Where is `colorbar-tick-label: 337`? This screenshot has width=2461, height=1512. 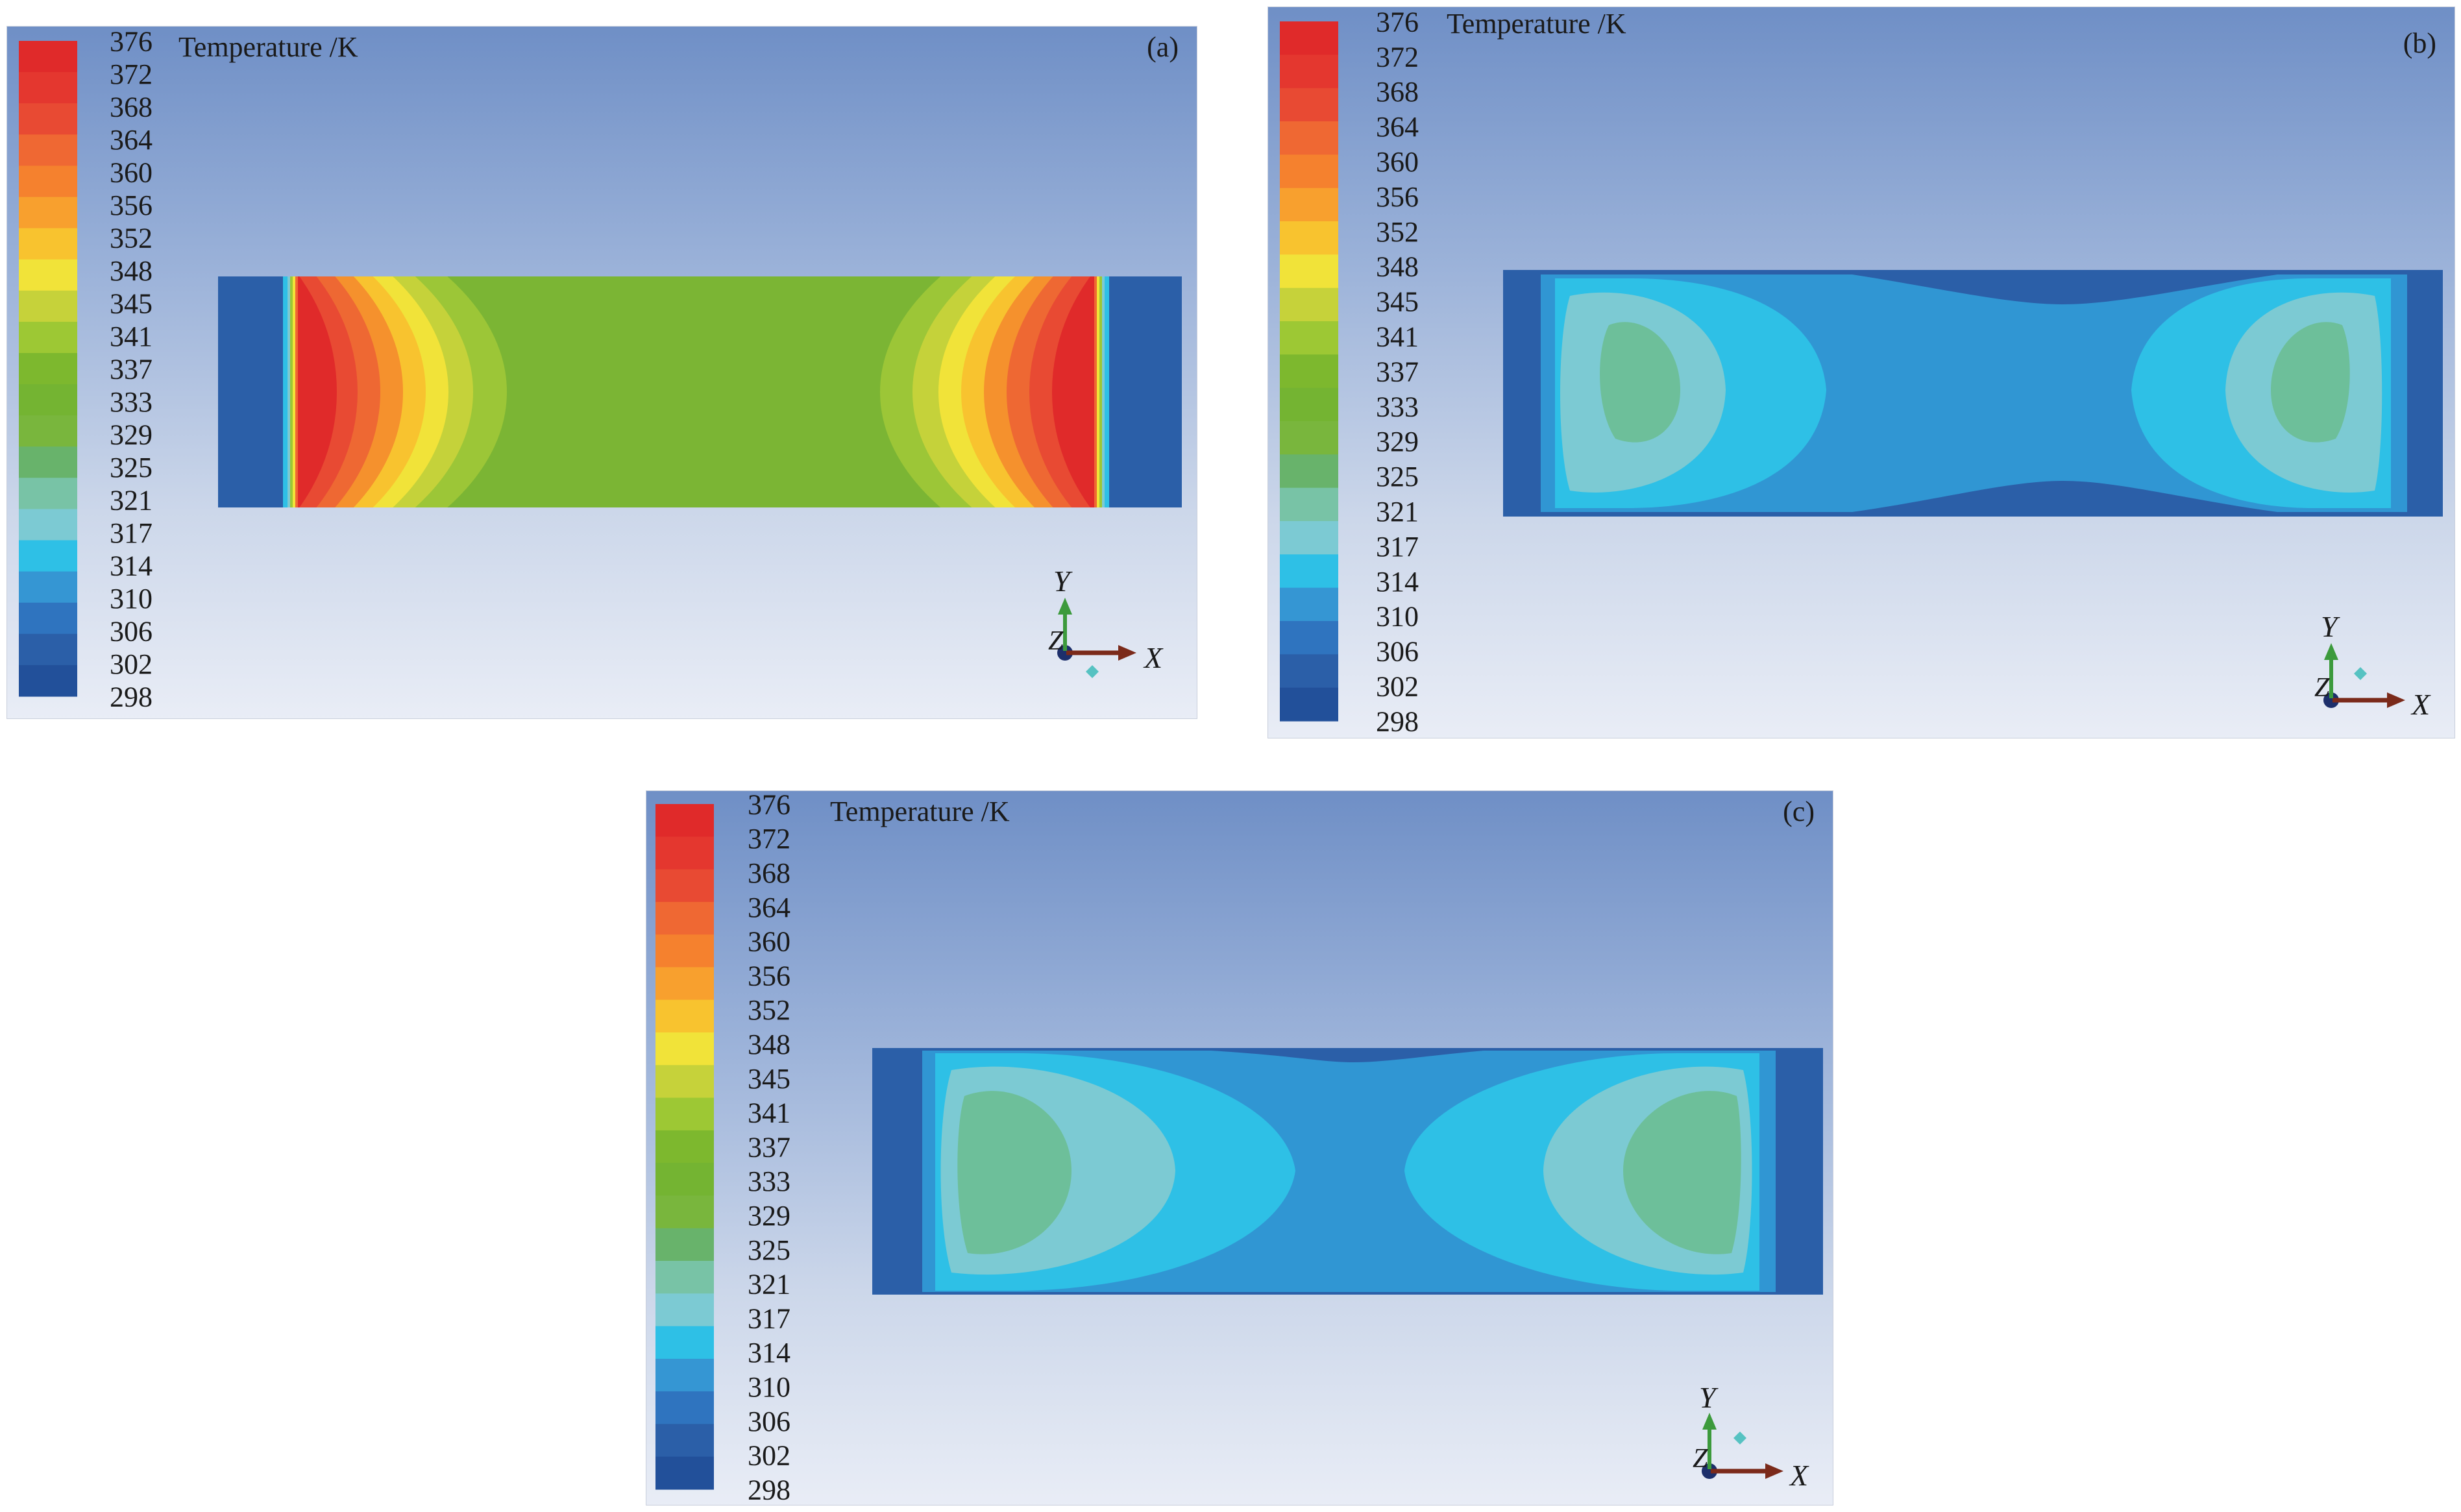 colorbar-tick-label: 337 is located at coordinates (769, 1147).